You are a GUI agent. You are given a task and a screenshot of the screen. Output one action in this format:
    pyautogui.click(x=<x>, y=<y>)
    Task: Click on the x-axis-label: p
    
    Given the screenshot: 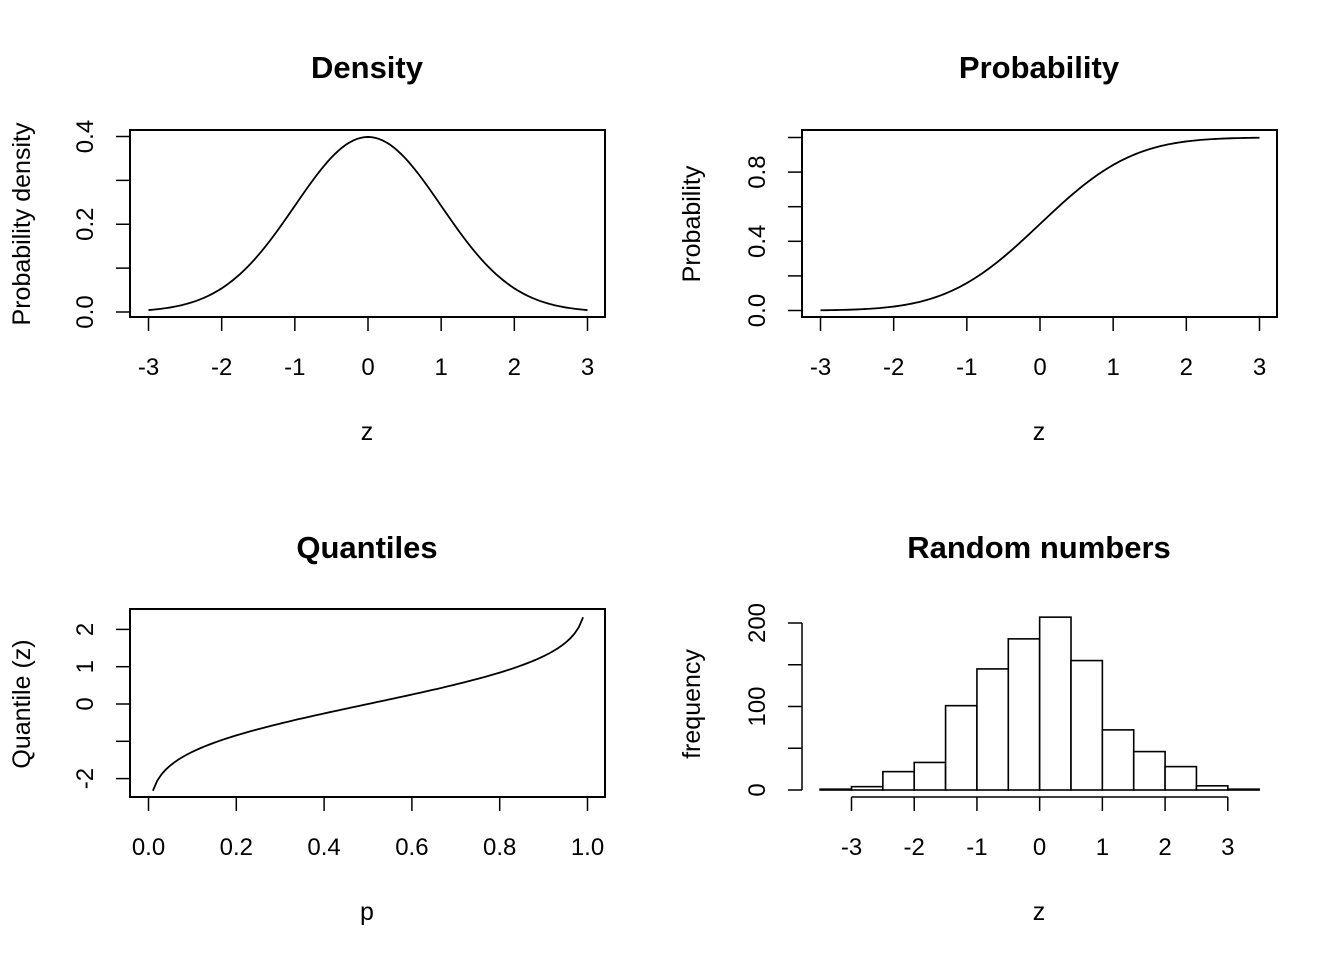 What is the action you would take?
    pyautogui.click(x=367, y=912)
    